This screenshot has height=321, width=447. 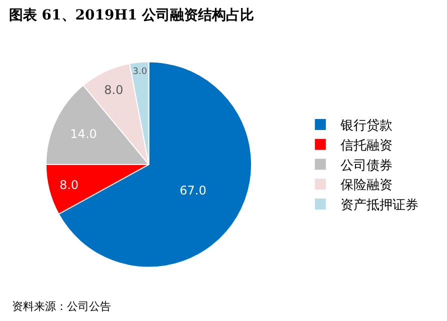 I want to click on legend-label: 资产抵押证券, so click(x=379, y=206).